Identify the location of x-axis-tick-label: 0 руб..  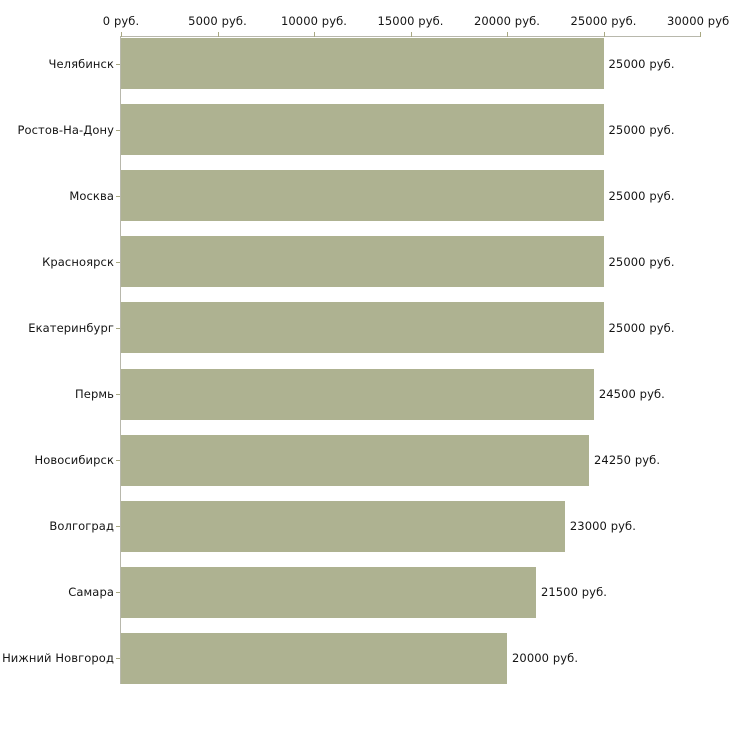
(121, 21).